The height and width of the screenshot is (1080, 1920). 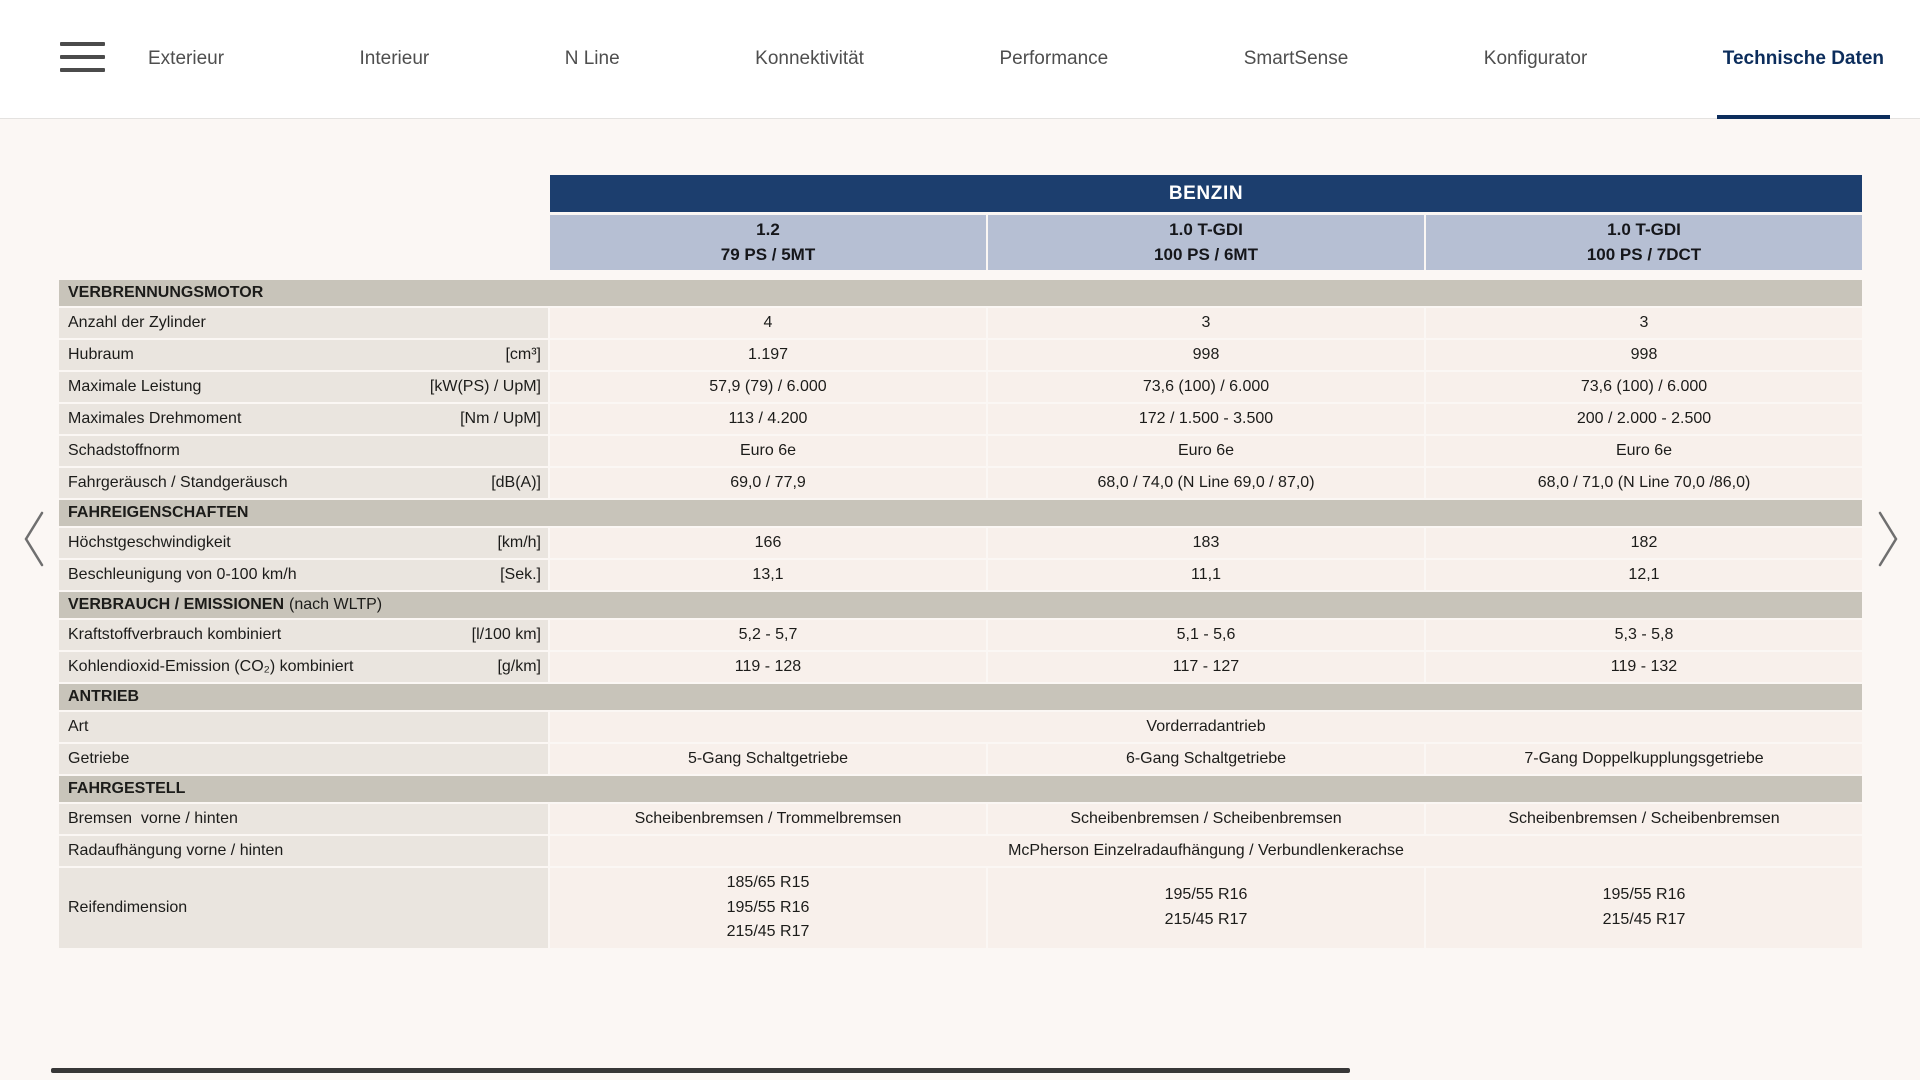 I want to click on value-cell: 185/65 R15 195/55 R16 215/45 R17, so click(x=768, y=908).